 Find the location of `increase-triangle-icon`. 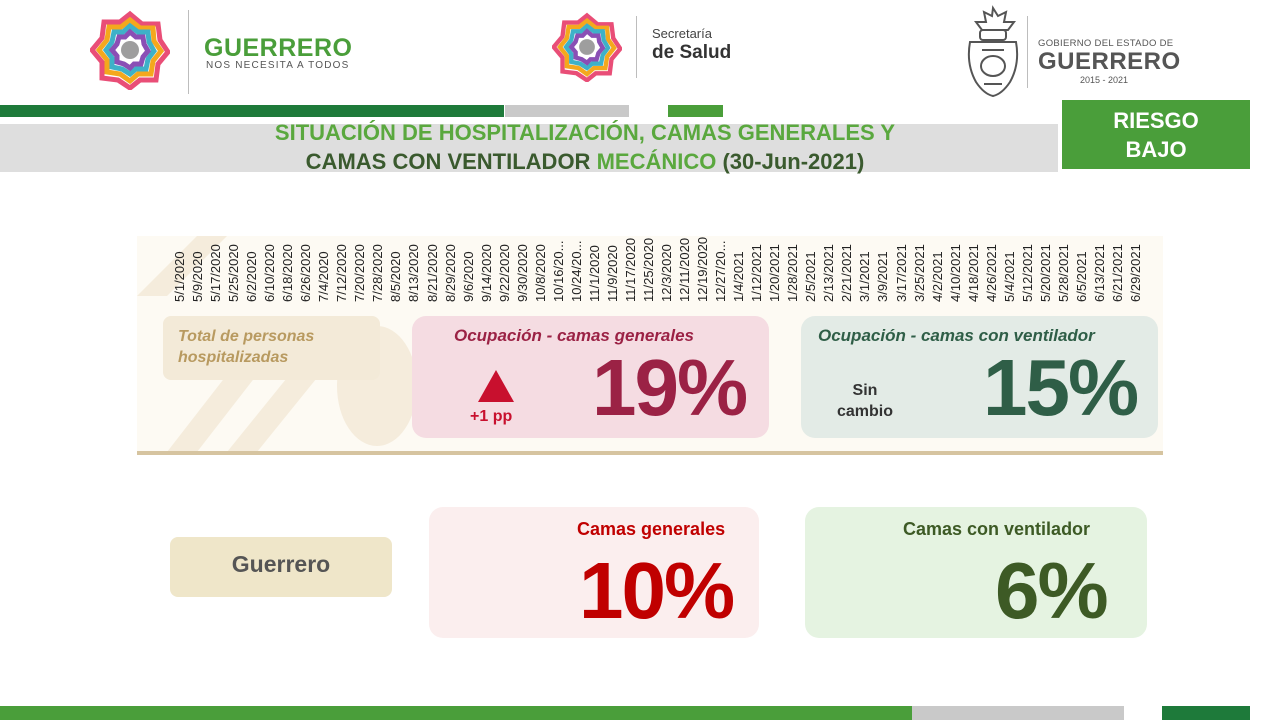

increase-triangle-icon is located at coordinates (496, 386).